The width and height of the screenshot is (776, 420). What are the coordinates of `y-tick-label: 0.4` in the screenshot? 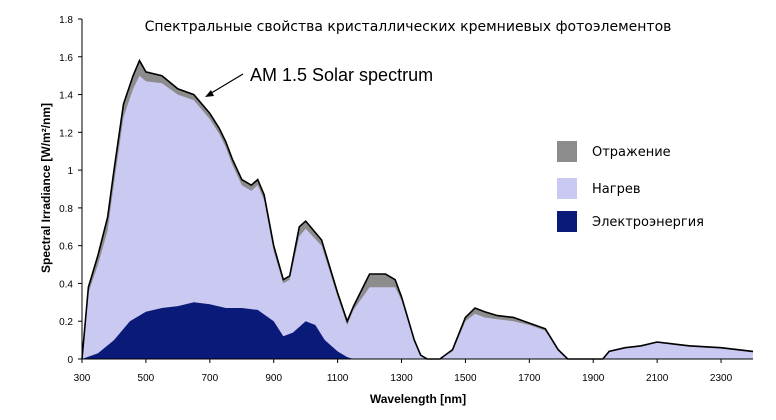 It's located at (66, 284).